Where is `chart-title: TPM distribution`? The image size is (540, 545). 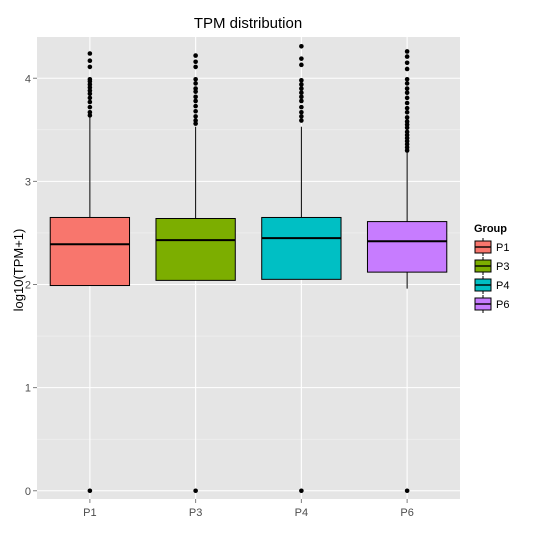
chart-title: TPM distribution is located at coordinates (248, 23).